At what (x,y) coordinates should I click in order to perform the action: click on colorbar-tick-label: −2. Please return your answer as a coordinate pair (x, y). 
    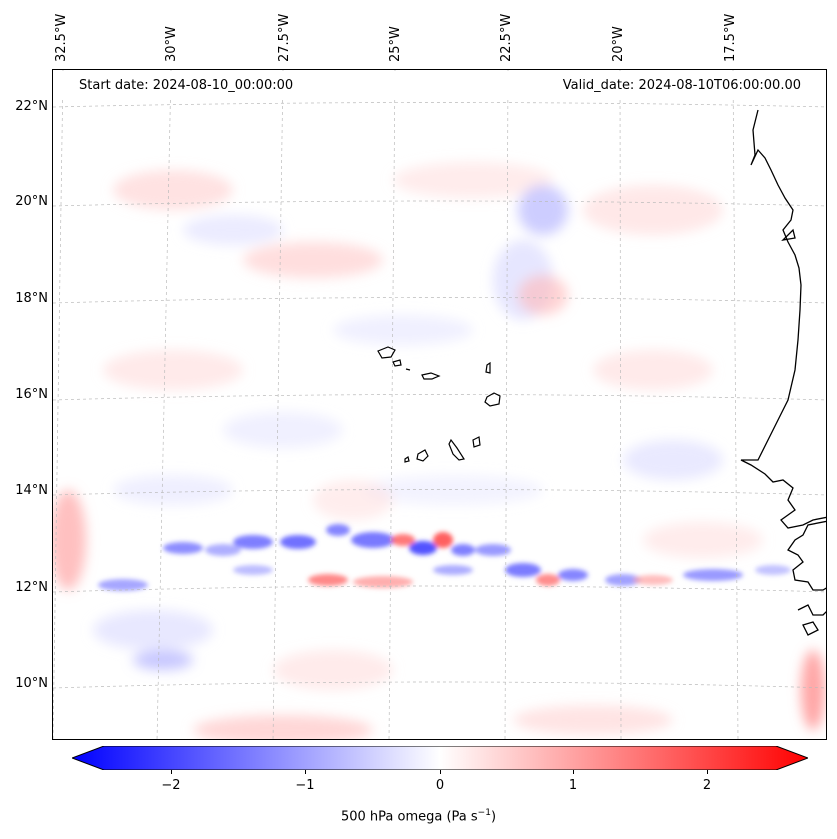
    Looking at the image, I should click on (171, 785).